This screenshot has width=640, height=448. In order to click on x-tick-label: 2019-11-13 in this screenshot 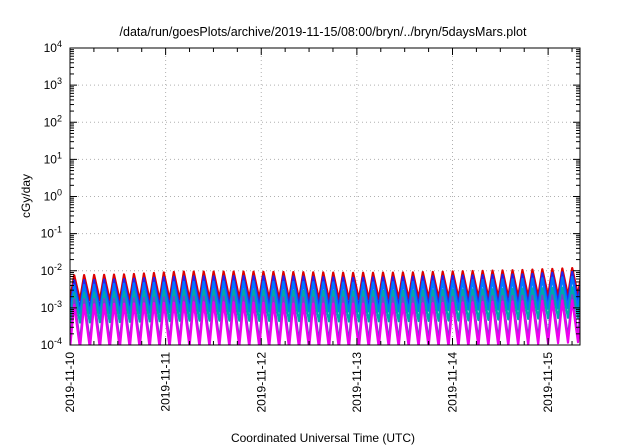, I will do `click(357, 382)`.